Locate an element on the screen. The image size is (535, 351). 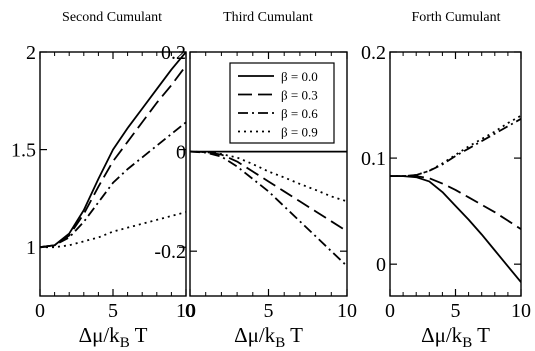
panel-title: Second Cumulant is located at coordinates (112, 17).